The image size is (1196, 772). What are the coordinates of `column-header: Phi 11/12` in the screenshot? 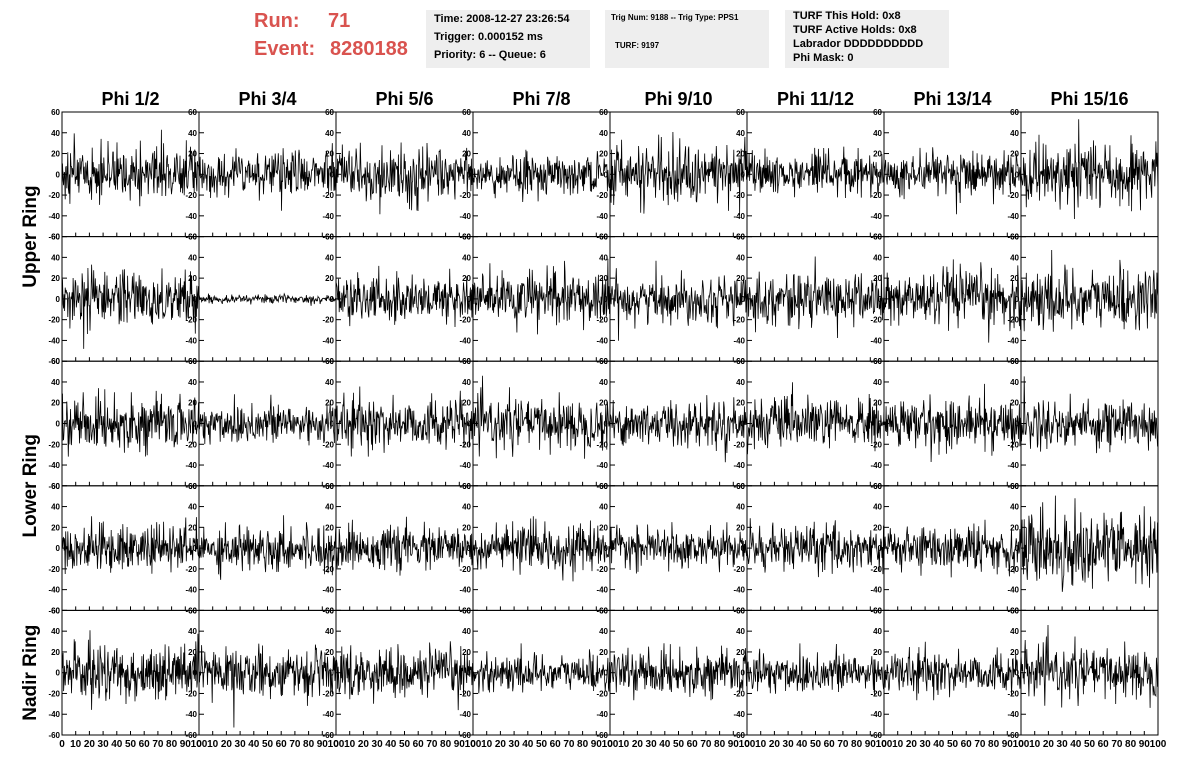 It's located at (815, 99).